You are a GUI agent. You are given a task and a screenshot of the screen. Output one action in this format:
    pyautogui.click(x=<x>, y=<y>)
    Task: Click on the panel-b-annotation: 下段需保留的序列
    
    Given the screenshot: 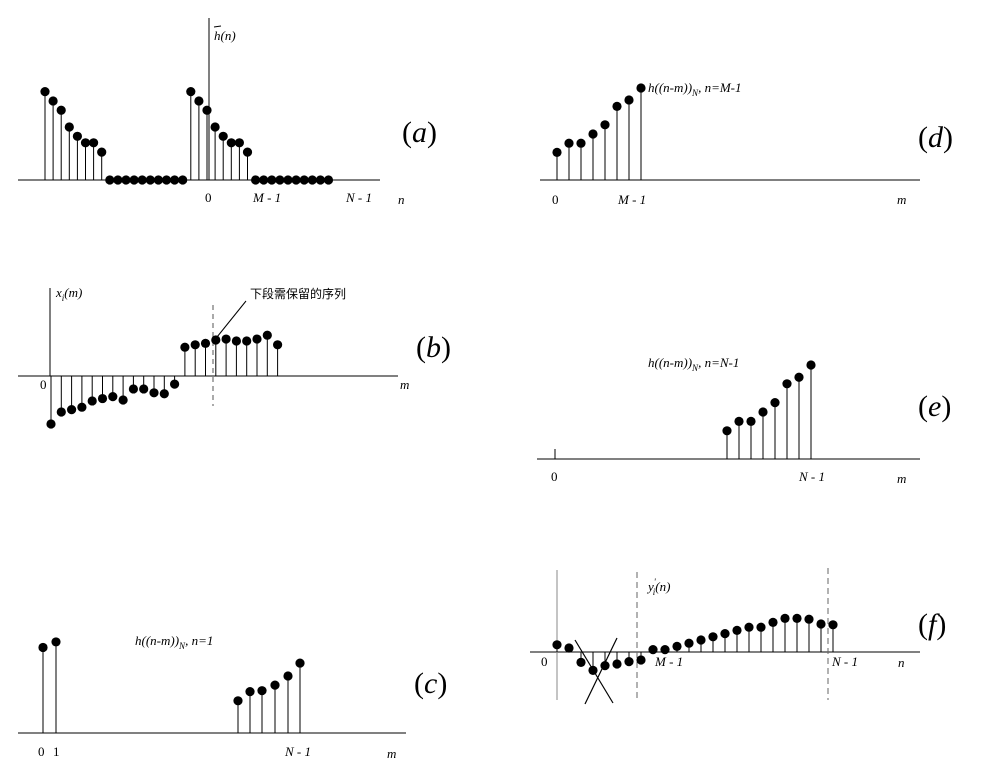 What is the action you would take?
    pyautogui.click(x=298, y=293)
    